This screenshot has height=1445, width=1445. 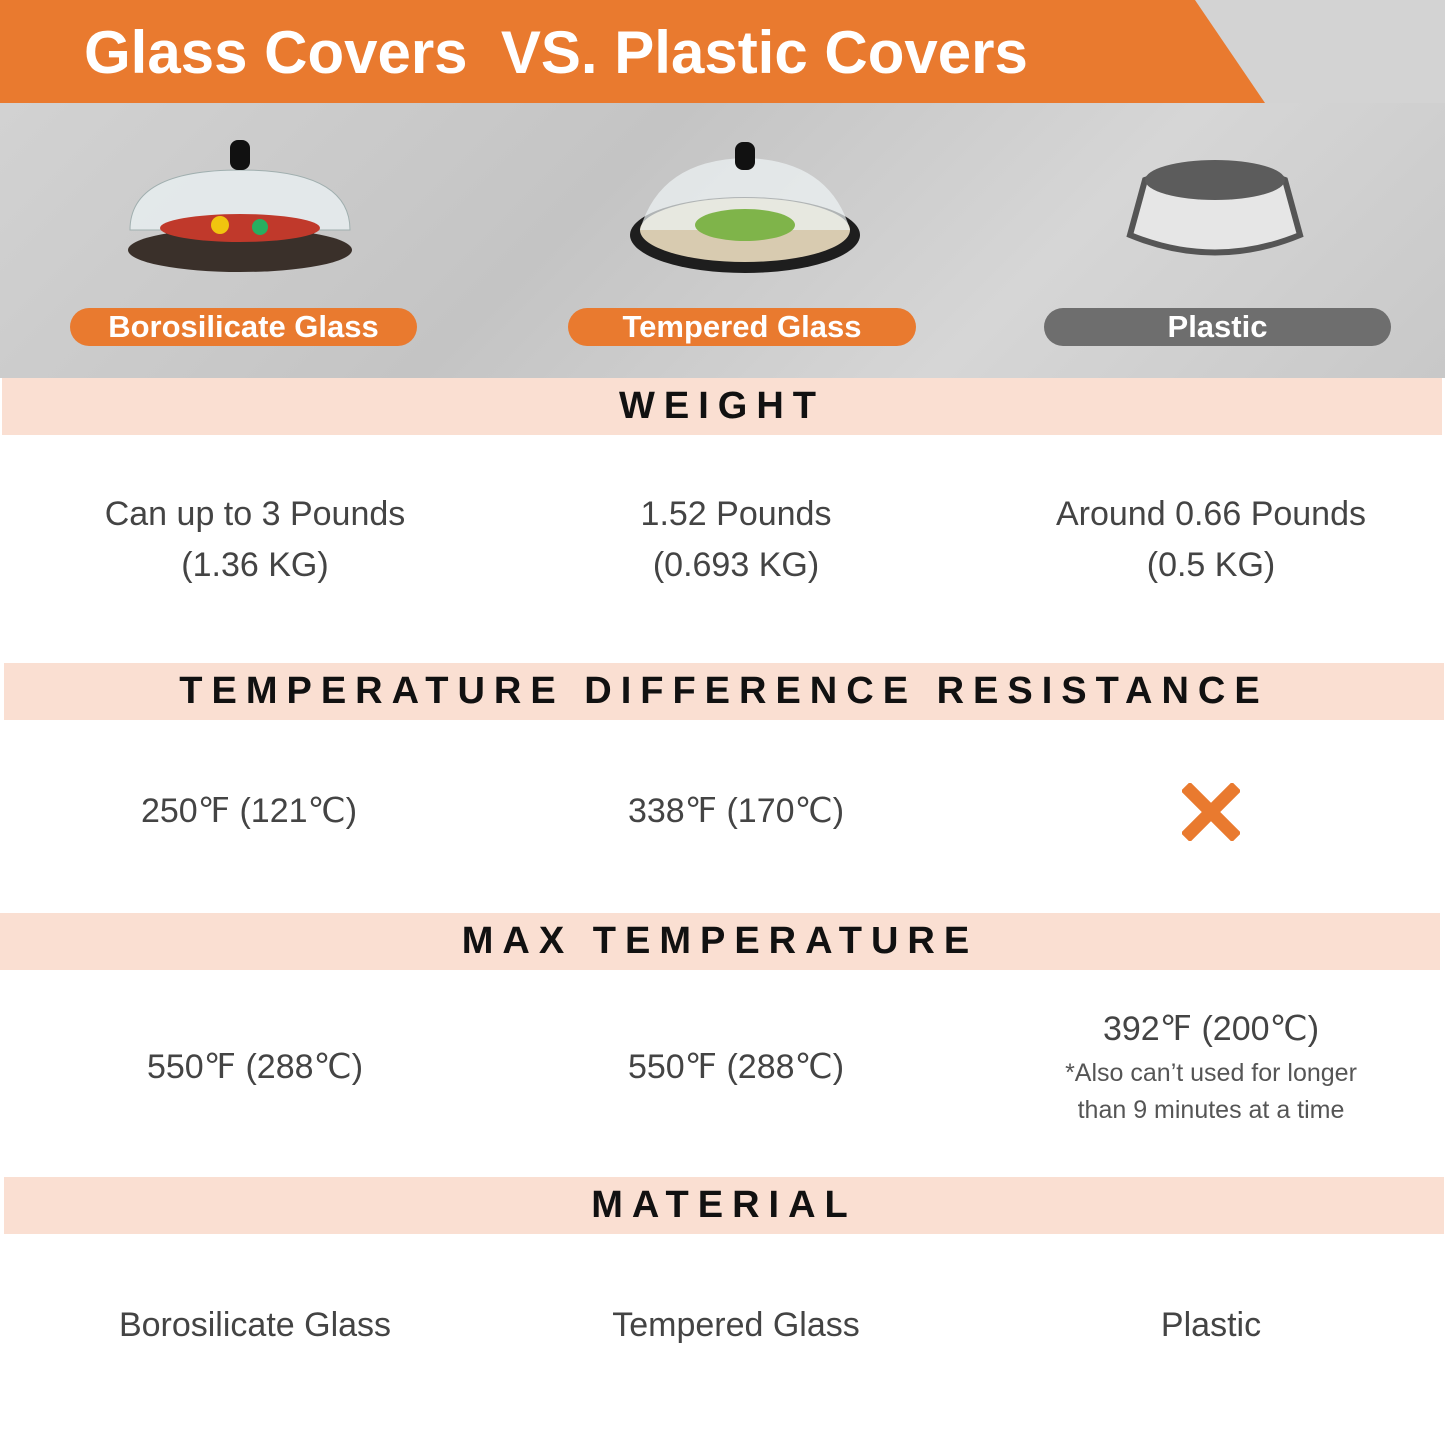 What do you see at coordinates (1211, 565) in the screenshot?
I see `weight-value-kg: (0.5 KG)` at bounding box center [1211, 565].